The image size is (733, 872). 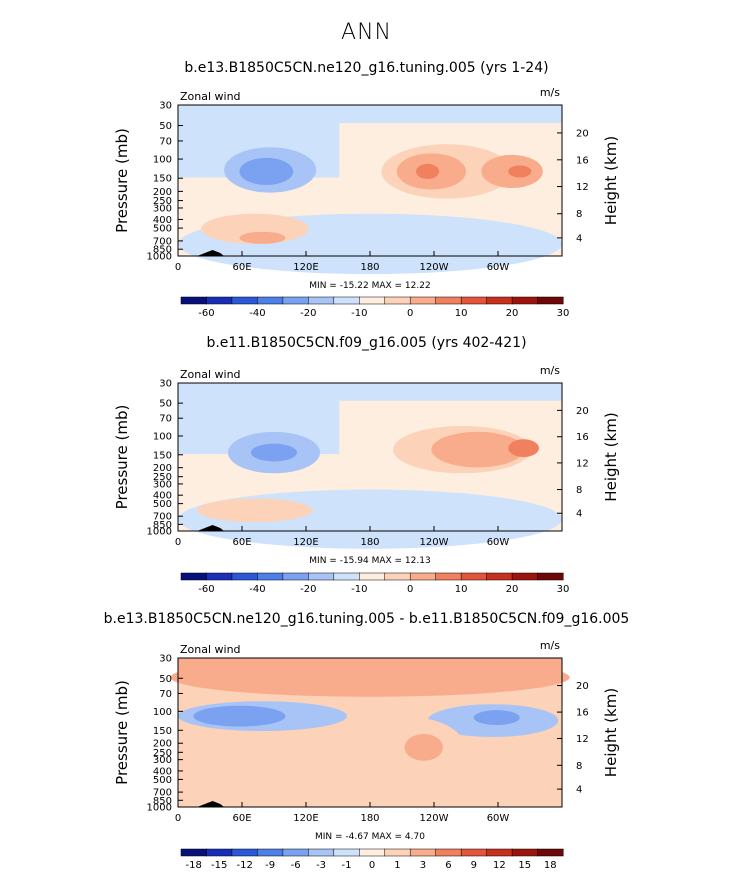 I want to click on colorbar-label: -20, so click(x=308, y=589).